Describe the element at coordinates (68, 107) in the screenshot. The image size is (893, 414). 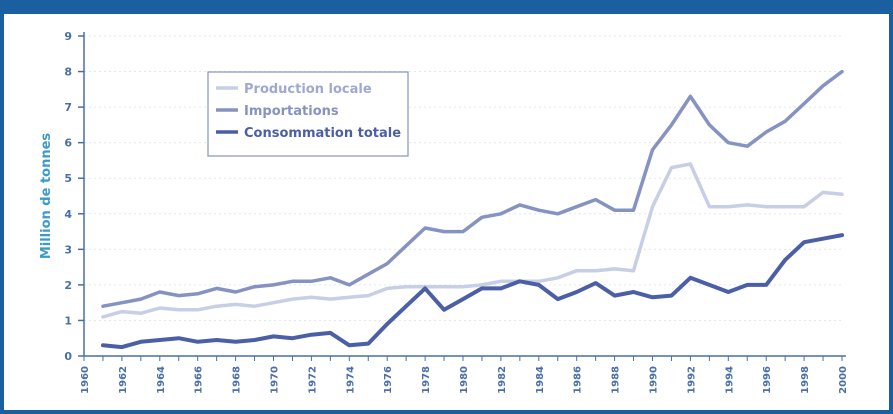
I see `y-tick-label: 7` at that location.